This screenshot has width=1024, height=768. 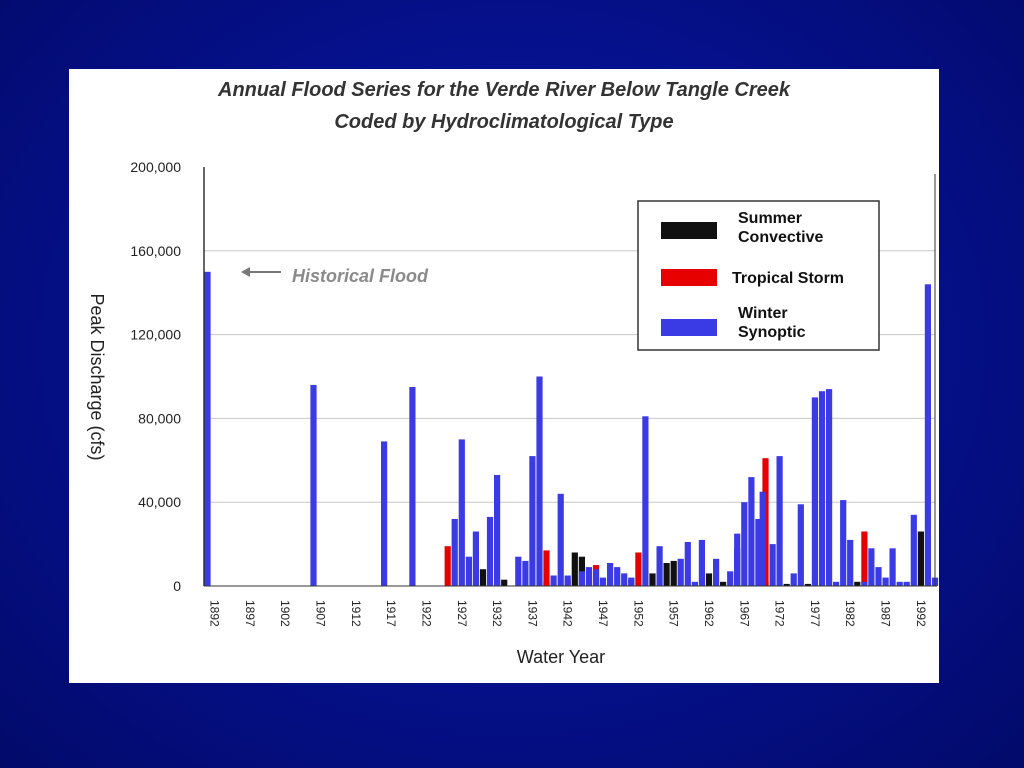 What do you see at coordinates (674, 613) in the screenshot?
I see `x-tick-label: 1957` at bounding box center [674, 613].